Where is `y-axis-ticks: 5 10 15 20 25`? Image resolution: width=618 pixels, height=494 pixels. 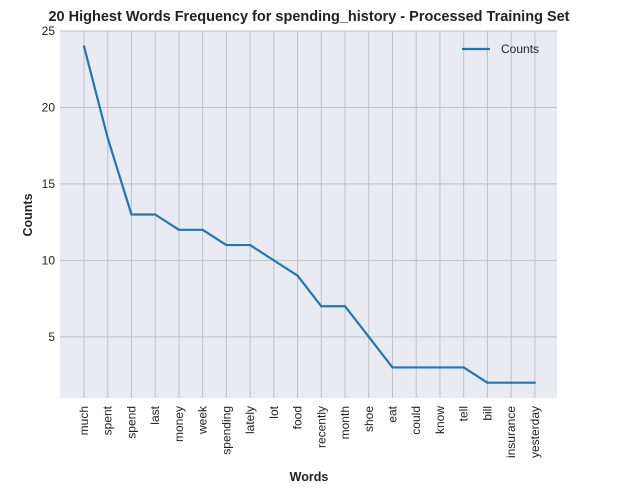
y-axis-ticks: 5 10 15 20 25 is located at coordinates (49, 184).